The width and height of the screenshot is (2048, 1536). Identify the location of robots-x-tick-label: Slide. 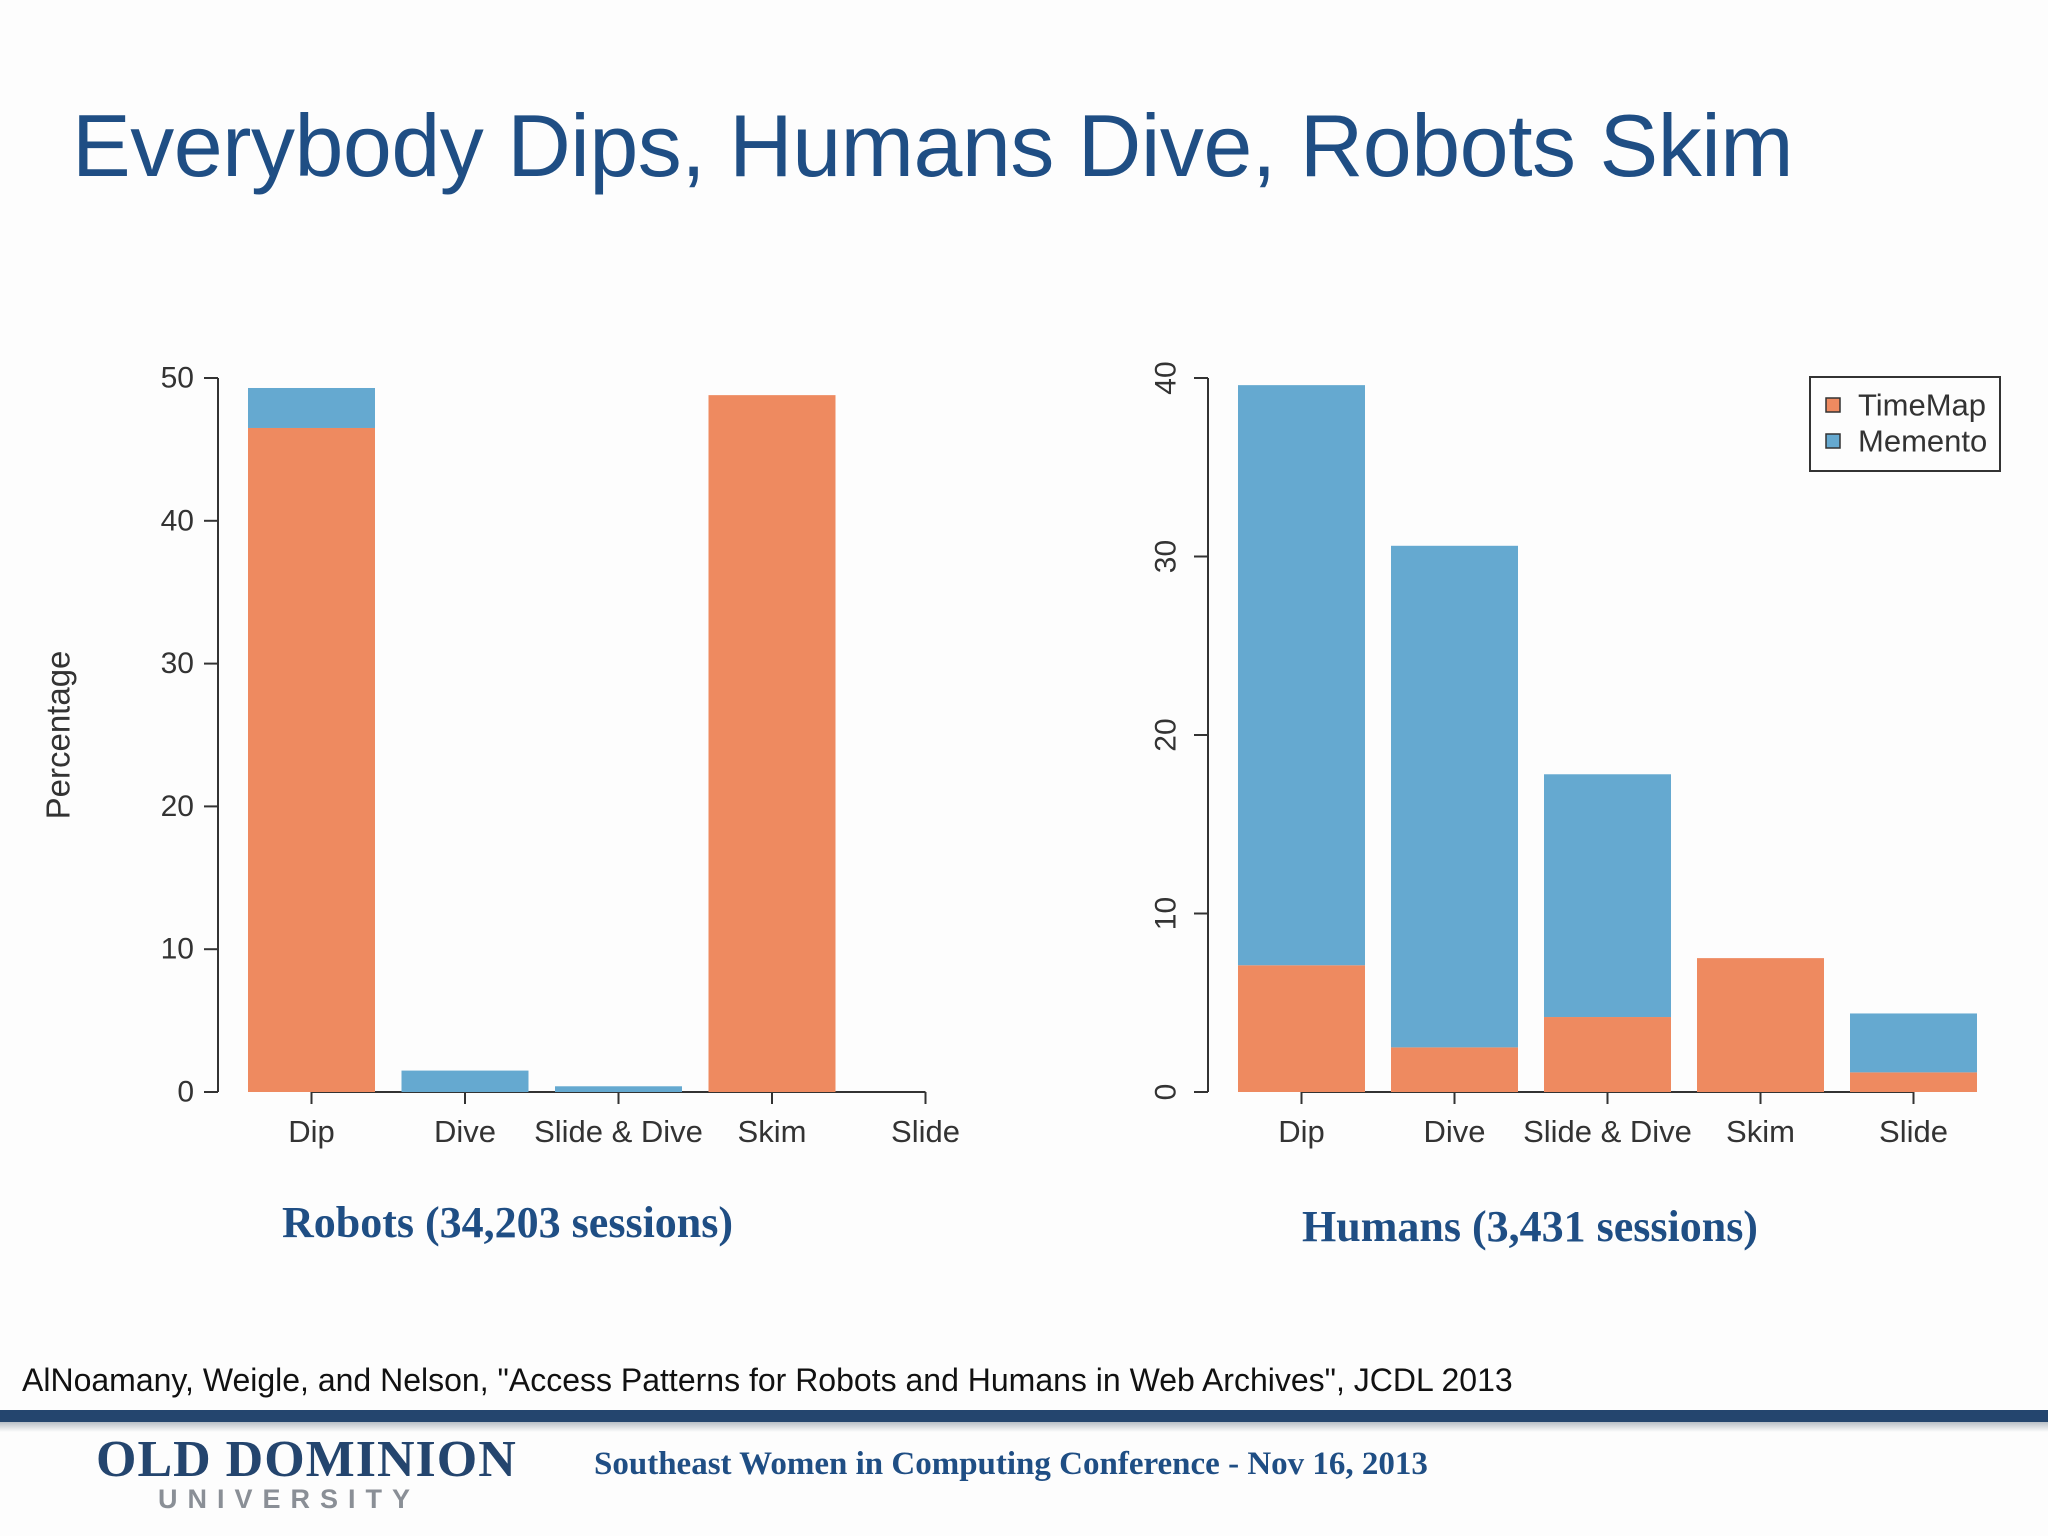
(925, 1131).